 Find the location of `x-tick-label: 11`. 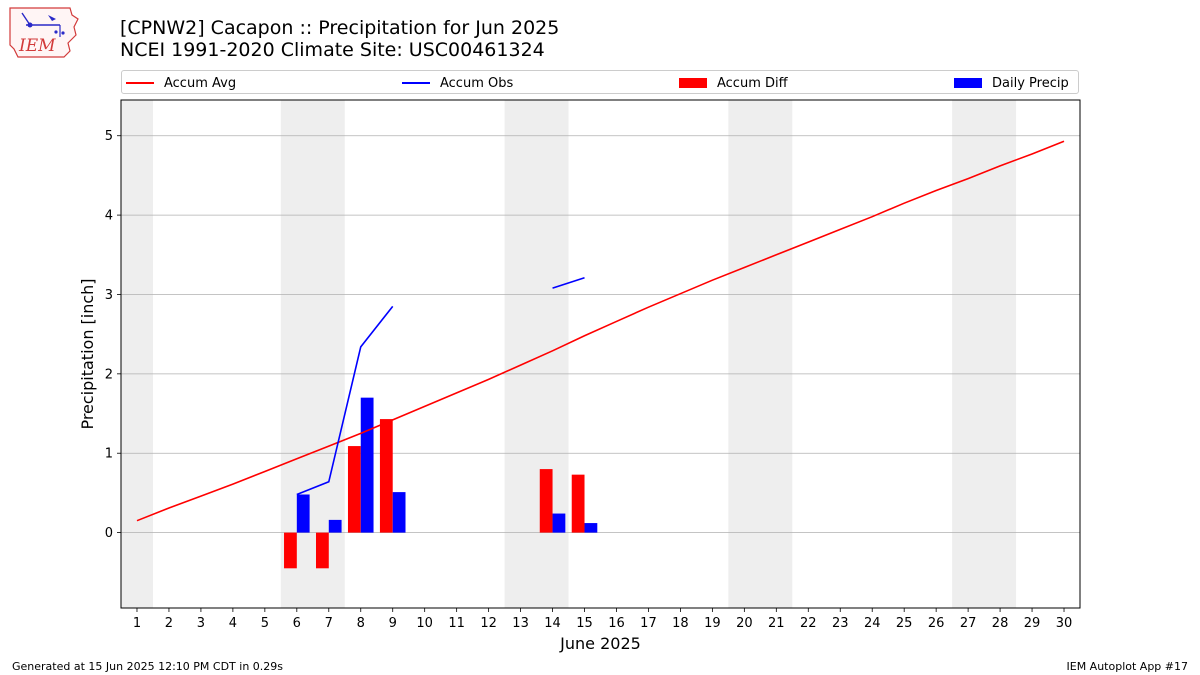

x-tick-label: 11 is located at coordinates (456, 623).